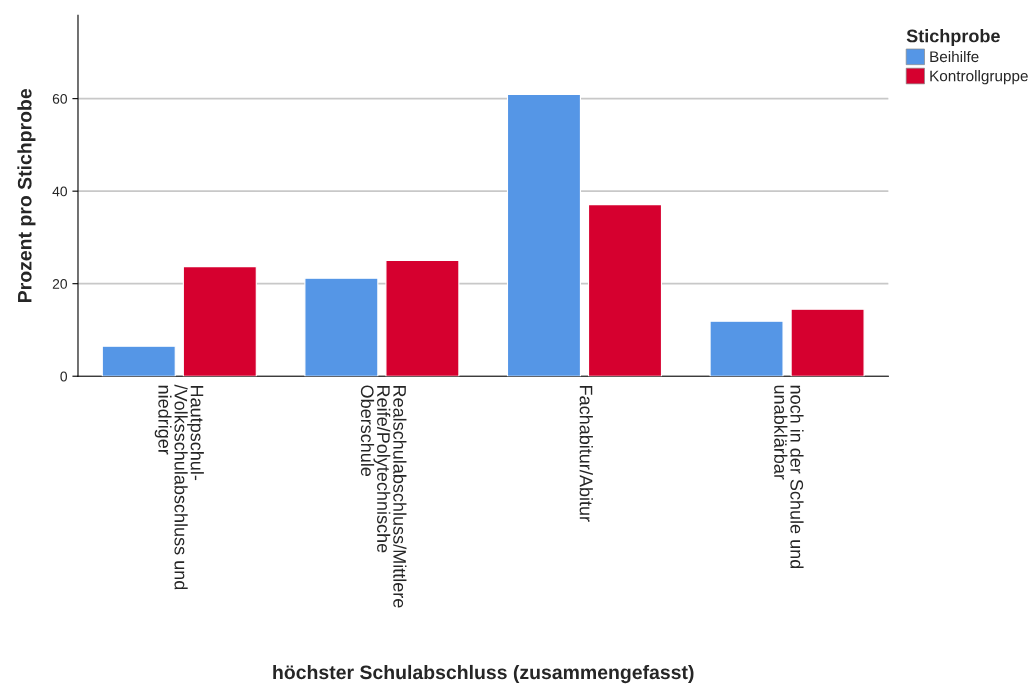 This screenshot has width=1033, height=698. Describe the element at coordinates (789, 477) in the screenshot. I see `x-tick-label: noch in der Schule und unabklärbar` at that location.